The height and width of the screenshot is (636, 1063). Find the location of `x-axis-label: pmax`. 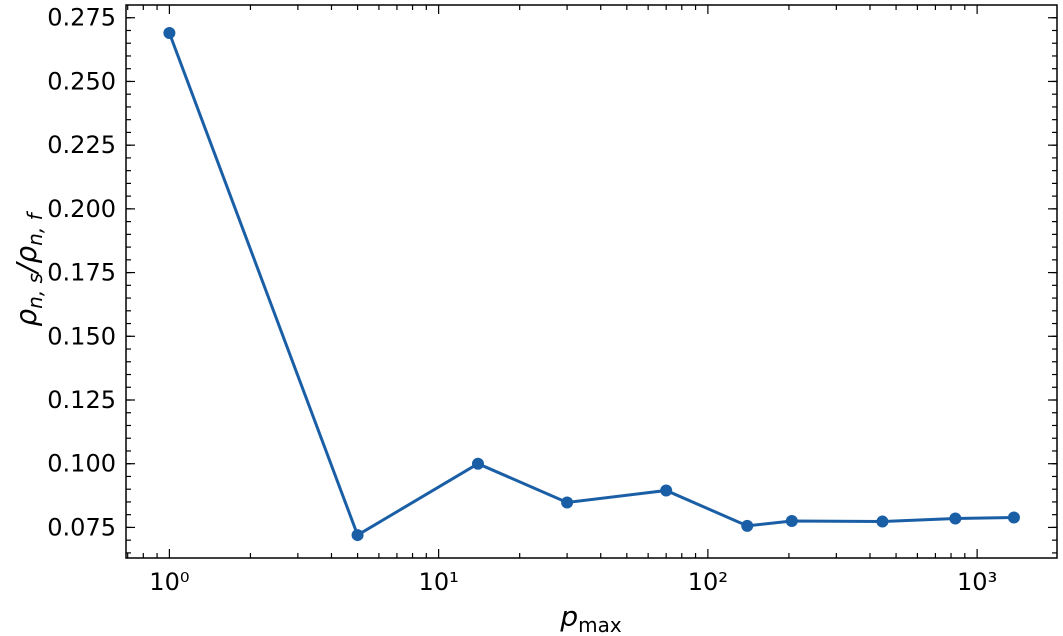

x-axis-label: pmax is located at coordinates (590, 618).